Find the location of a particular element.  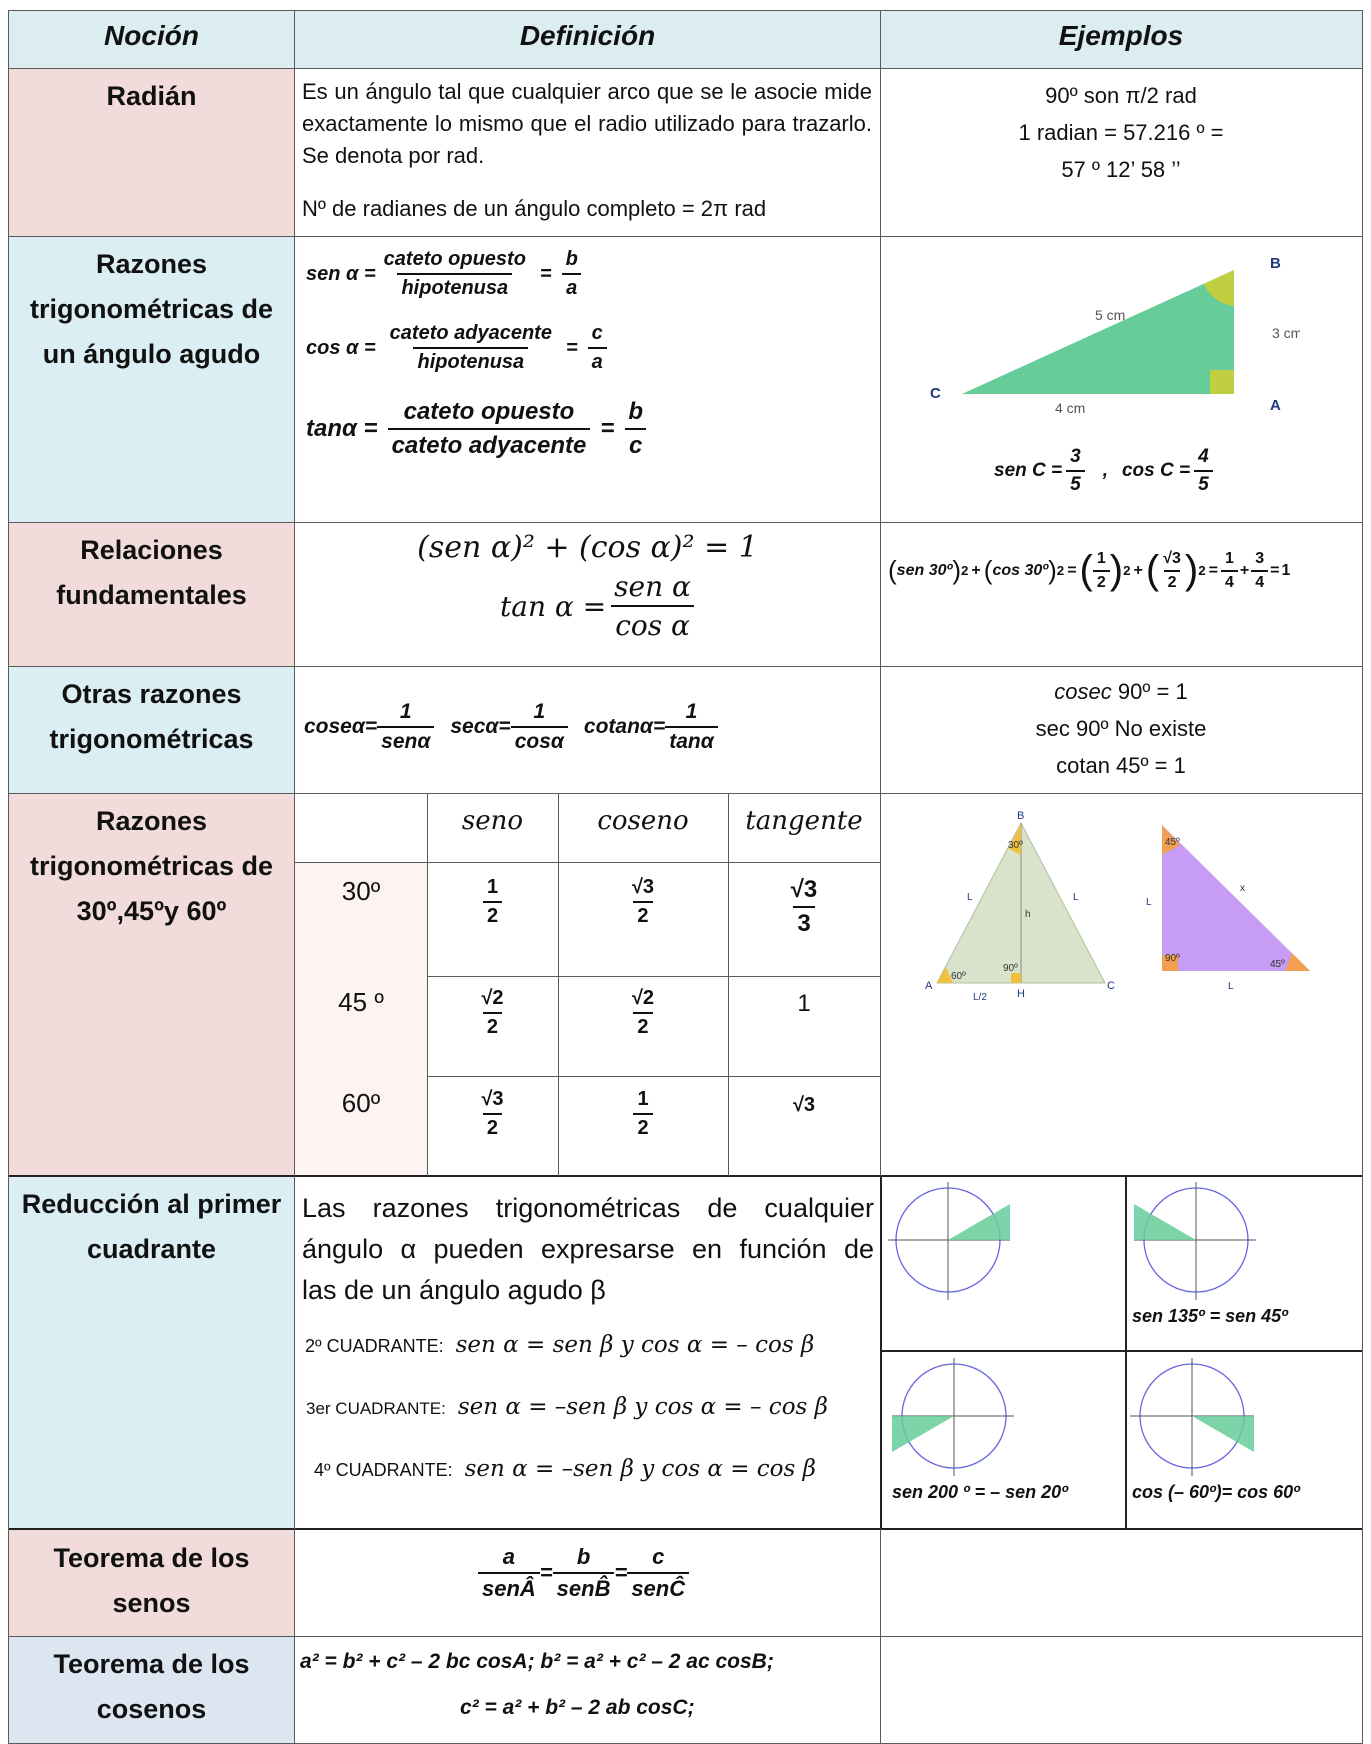

iso-tri-x: x is located at coordinates (1242, 888).